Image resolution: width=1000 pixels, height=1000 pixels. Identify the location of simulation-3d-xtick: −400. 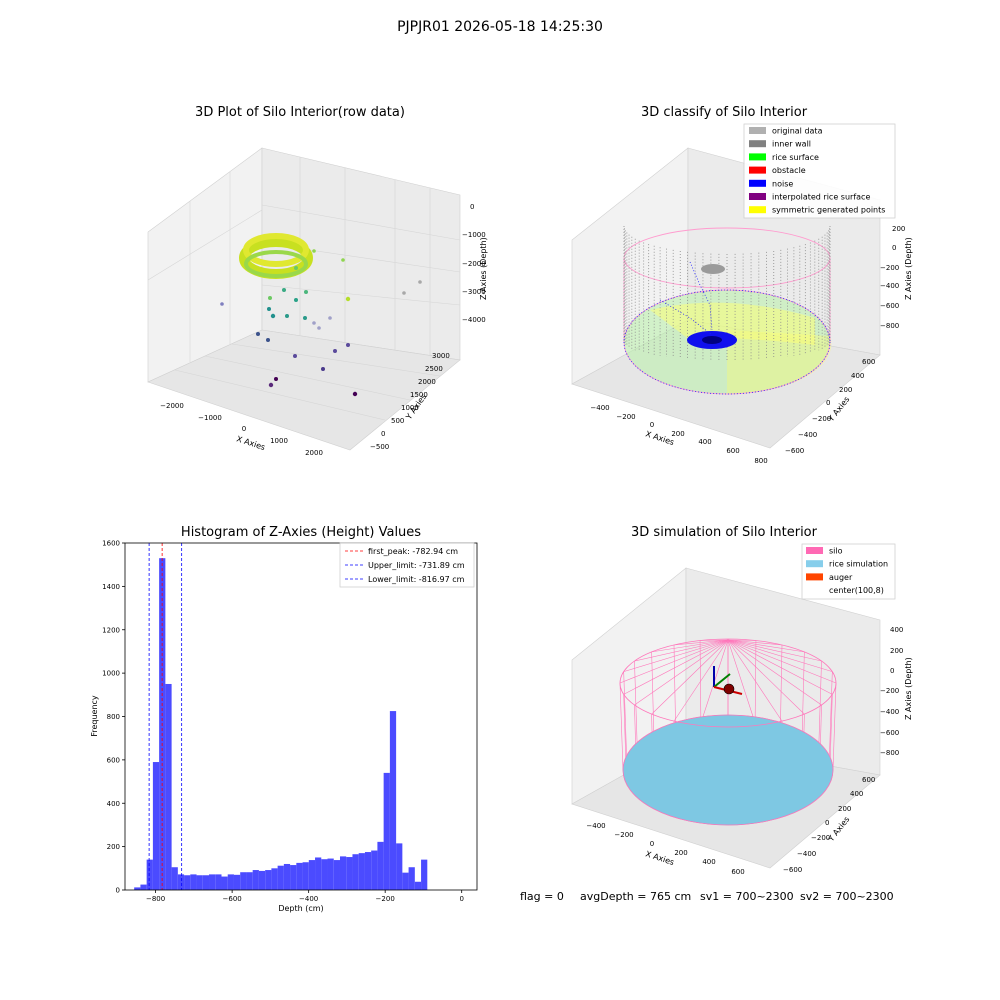
(595, 826).